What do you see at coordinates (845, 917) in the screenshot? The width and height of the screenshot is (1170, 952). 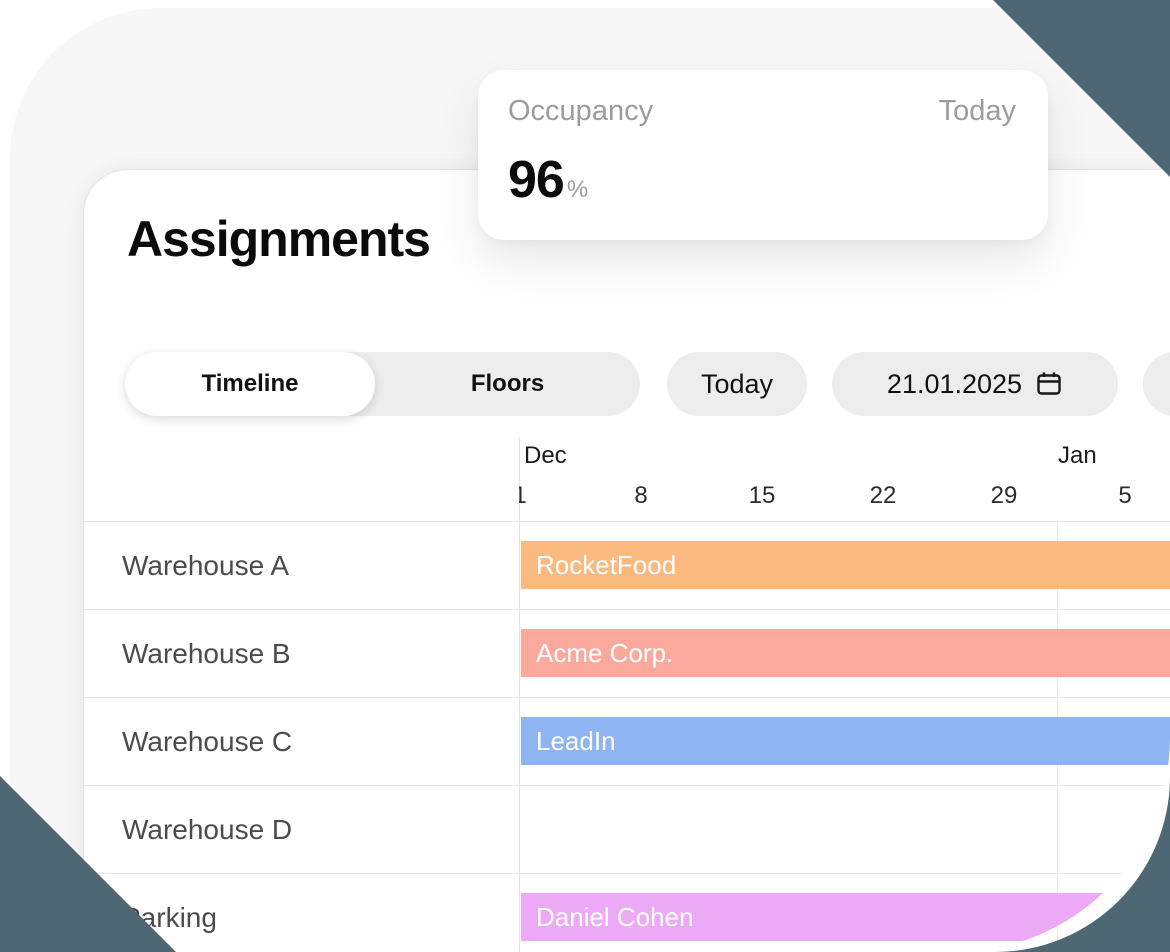 I see `assignment-bar: Daniel Cohen` at bounding box center [845, 917].